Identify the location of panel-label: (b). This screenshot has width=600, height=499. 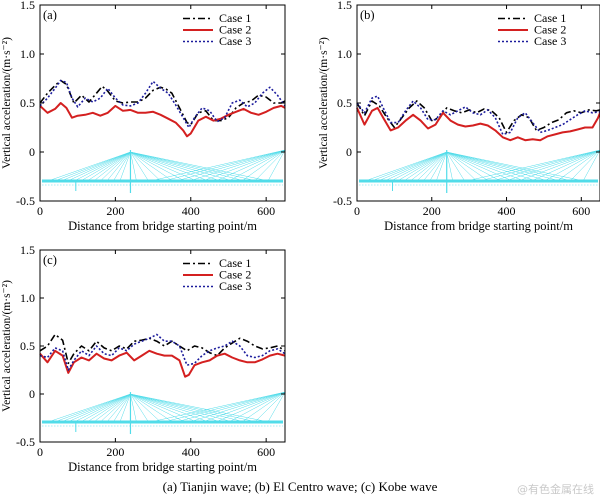
(367, 15).